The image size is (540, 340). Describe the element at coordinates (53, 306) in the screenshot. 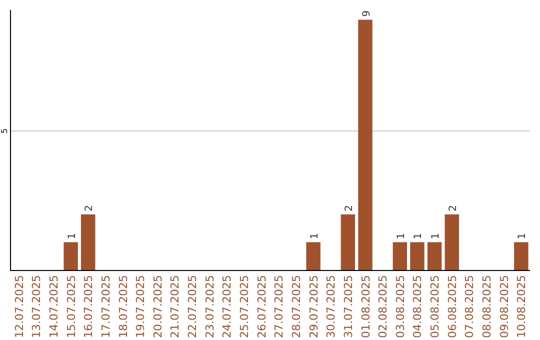

I see `x-tick-label: 14.07.2025` at that location.